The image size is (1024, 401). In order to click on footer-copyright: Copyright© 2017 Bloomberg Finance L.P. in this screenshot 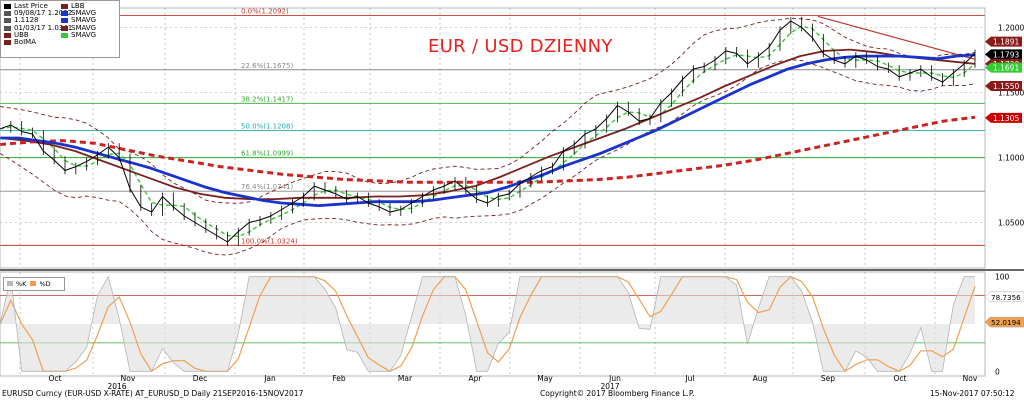, I will do `click(617, 393)`.